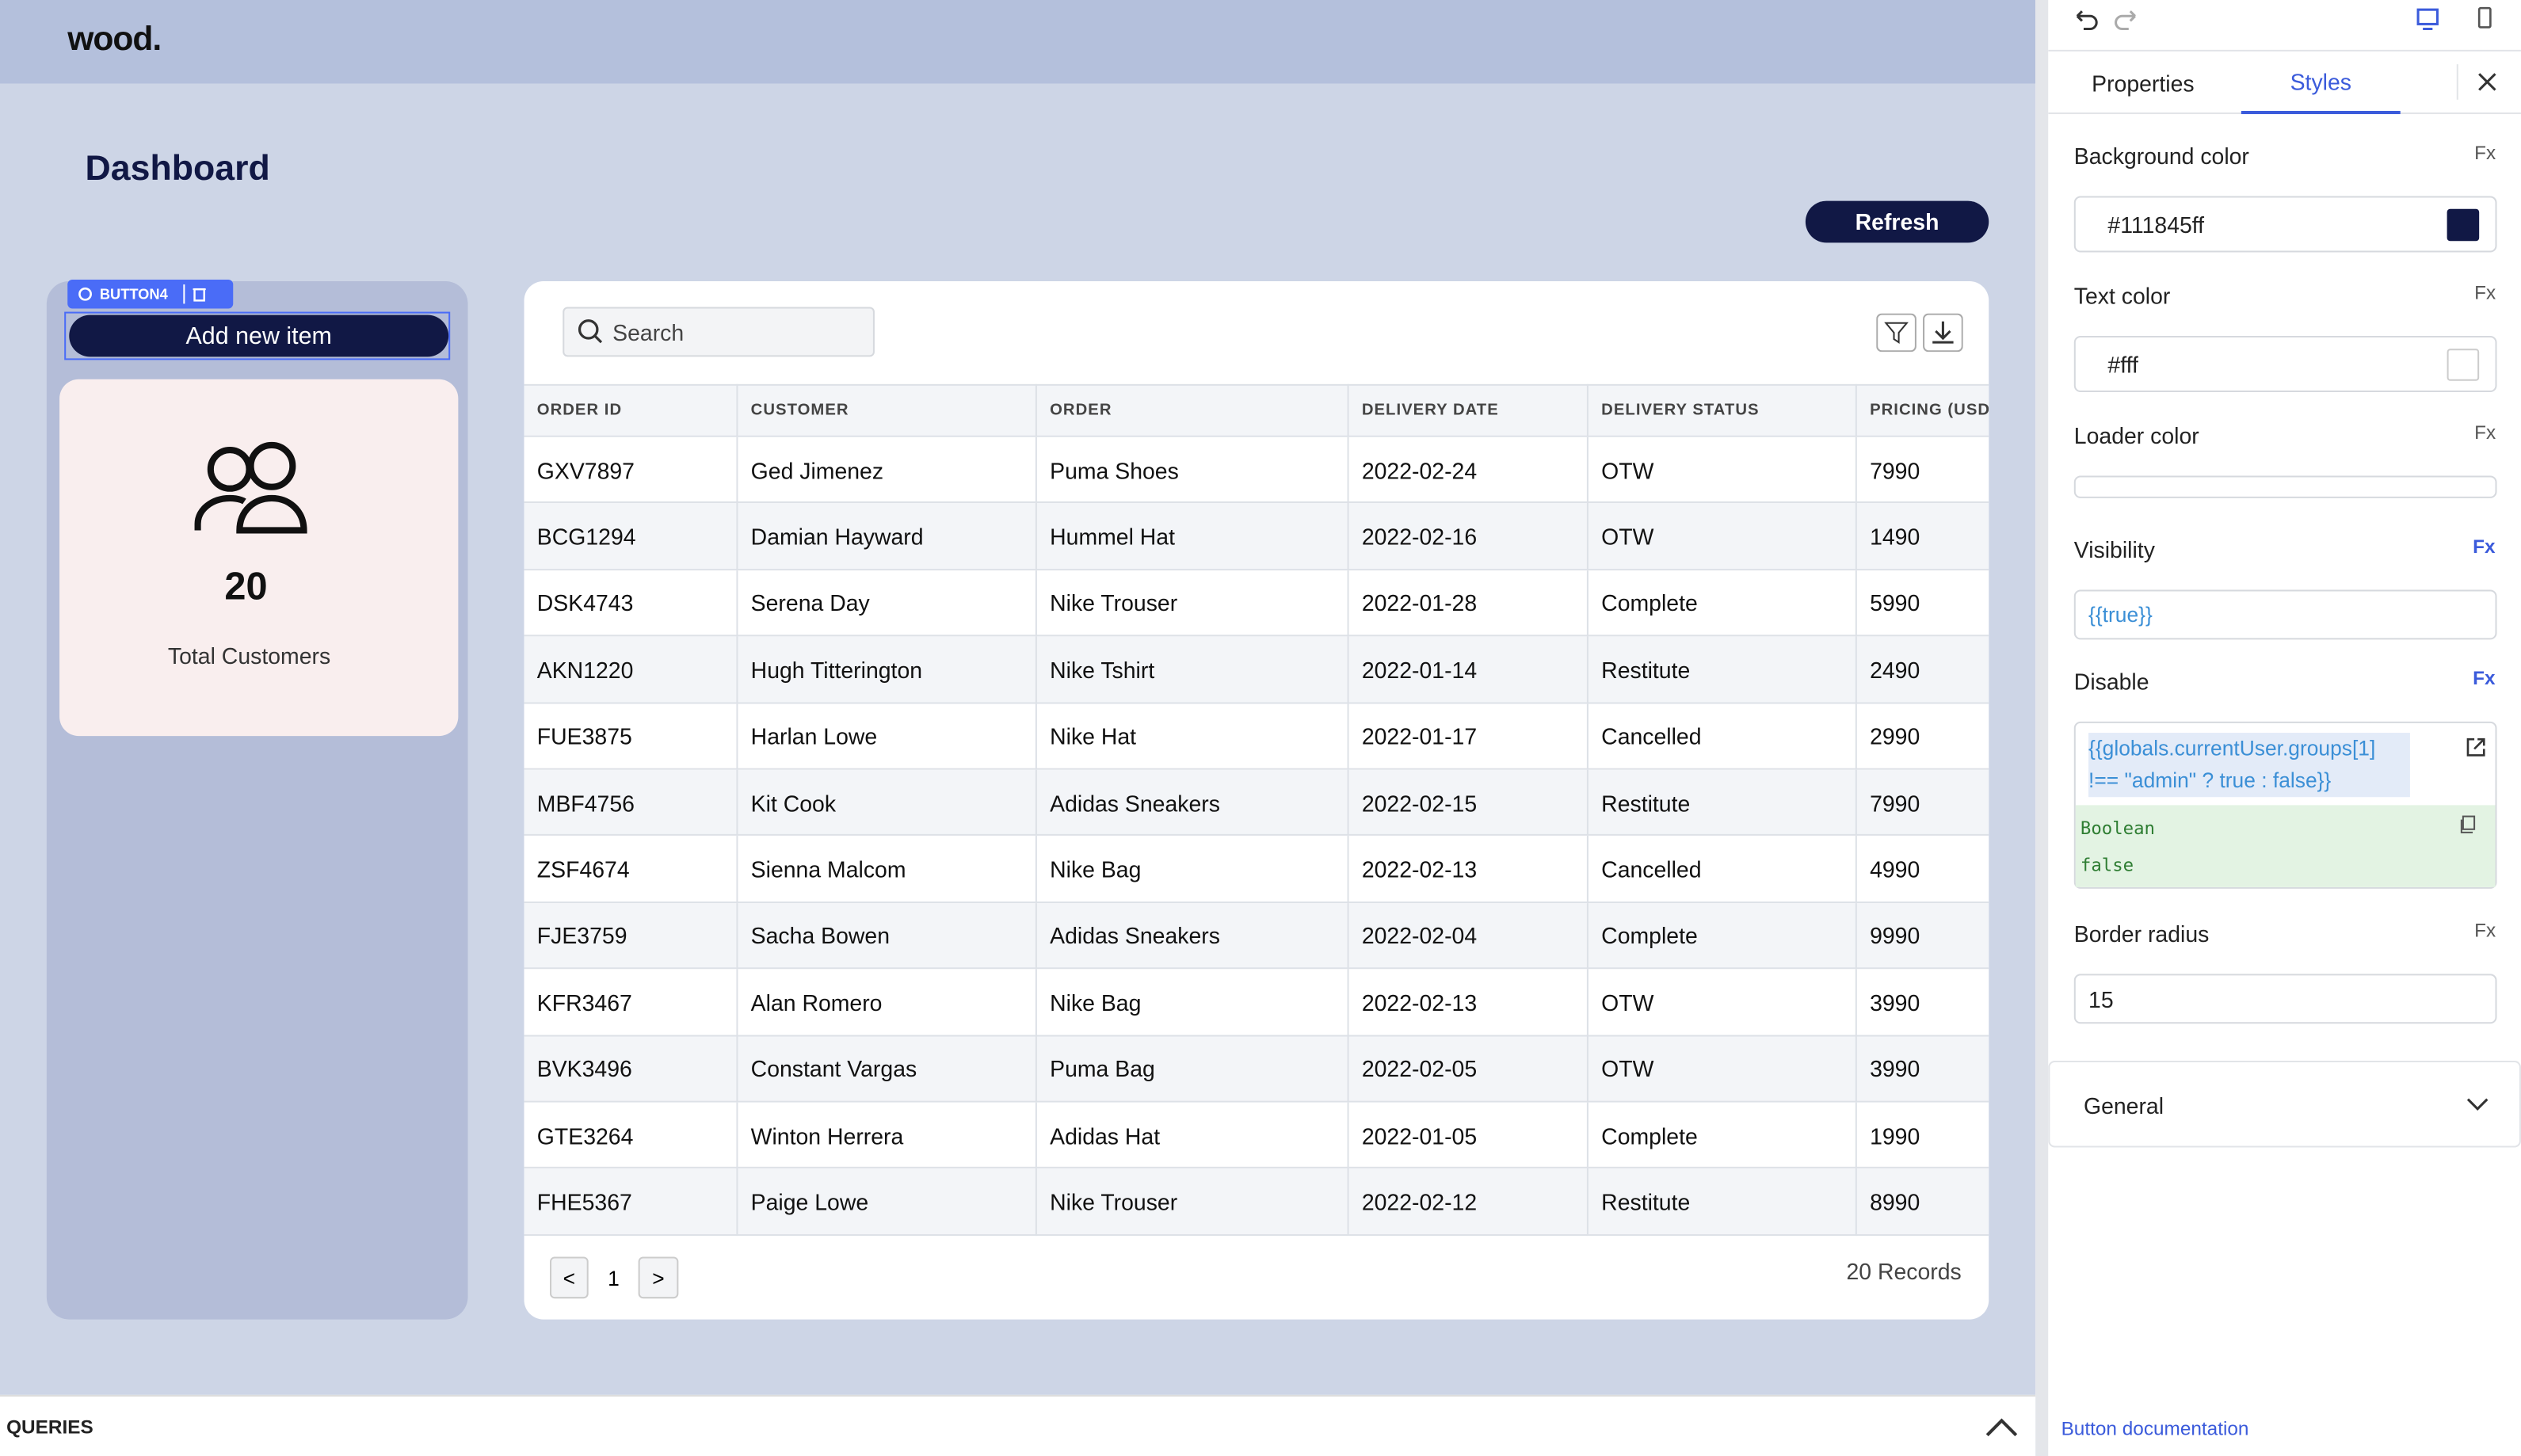  What do you see at coordinates (1193, 803) in the screenshot?
I see `table-cell: Adidas Sneakers` at bounding box center [1193, 803].